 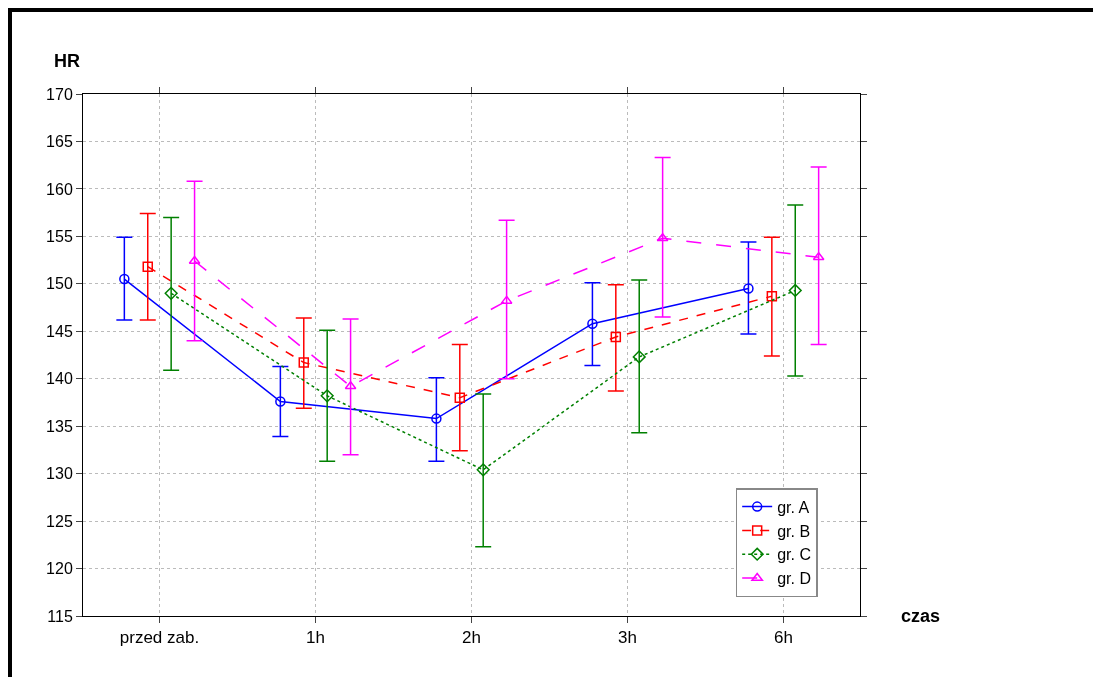 What do you see at coordinates (921, 616) in the screenshot?
I see `x-axis-title: czas` at bounding box center [921, 616].